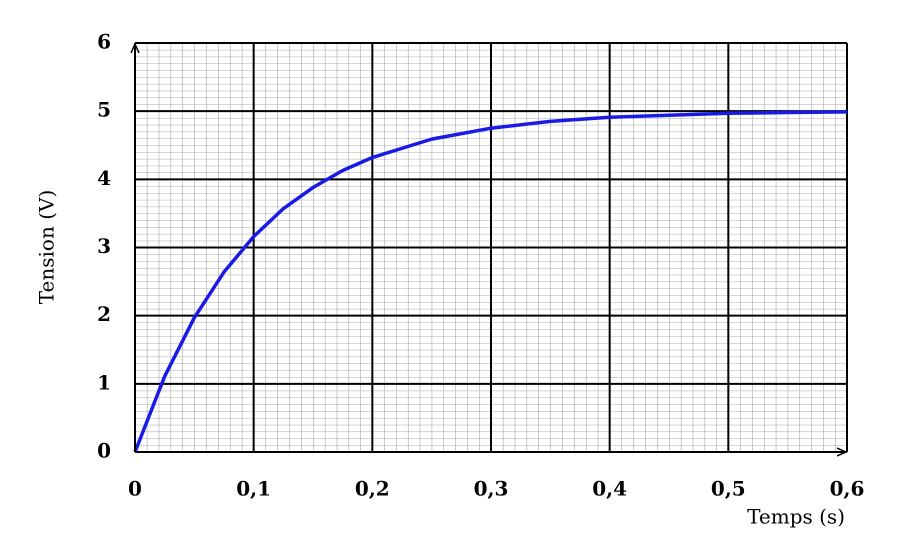 The height and width of the screenshot is (557, 916). What do you see at coordinates (728, 489) in the screenshot?
I see `x-tick-label: 0,5` at bounding box center [728, 489].